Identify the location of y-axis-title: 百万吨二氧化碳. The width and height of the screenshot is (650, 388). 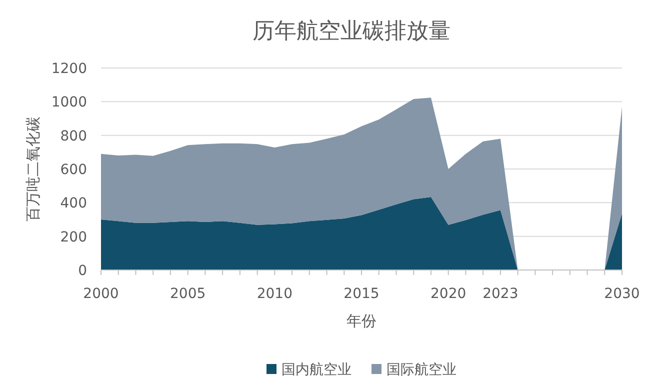
(33, 169).